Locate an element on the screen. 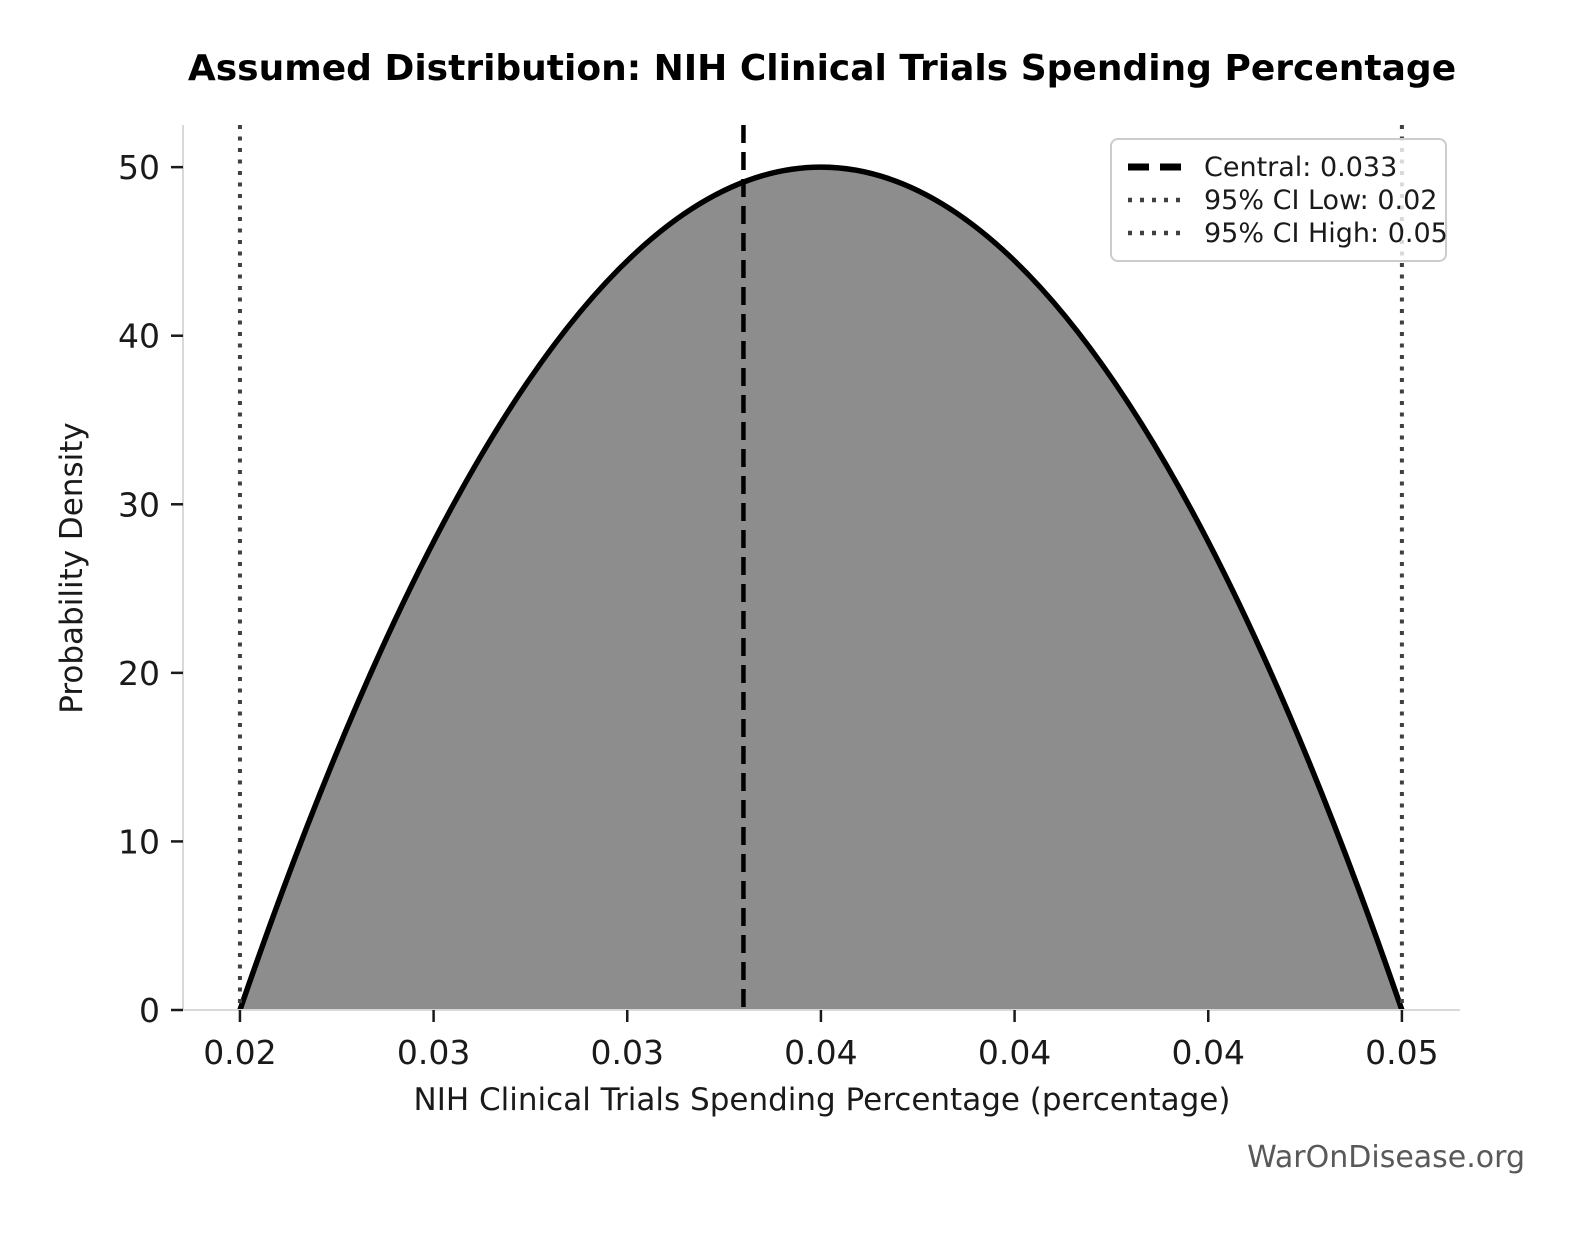 The width and height of the screenshot is (1583, 1234). dashed-line-icon is located at coordinates (1156, 167).